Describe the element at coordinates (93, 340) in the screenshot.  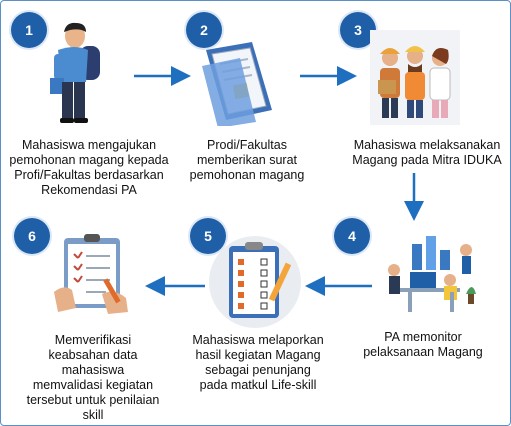
I see `step-6-line-1: Memverifikasi` at that location.